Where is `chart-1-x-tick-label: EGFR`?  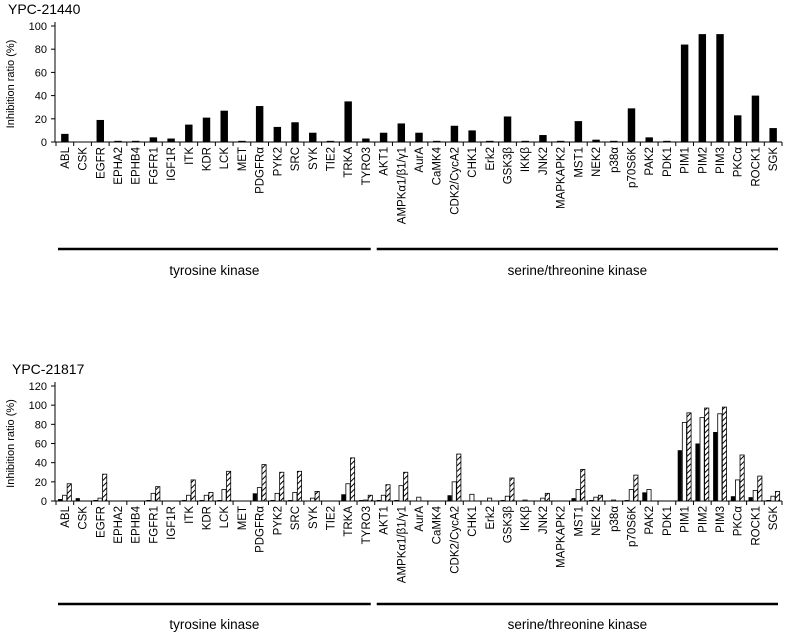
chart-1-x-tick-label: EGFR is located at coordinates (101, 163).